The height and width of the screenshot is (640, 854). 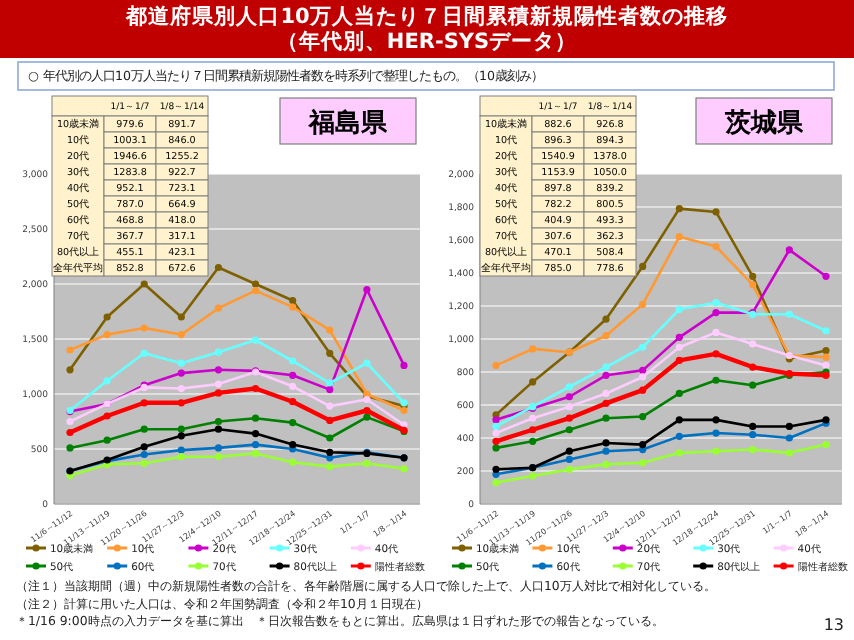 I want to click on text: 13, so click(x=833, y=625).